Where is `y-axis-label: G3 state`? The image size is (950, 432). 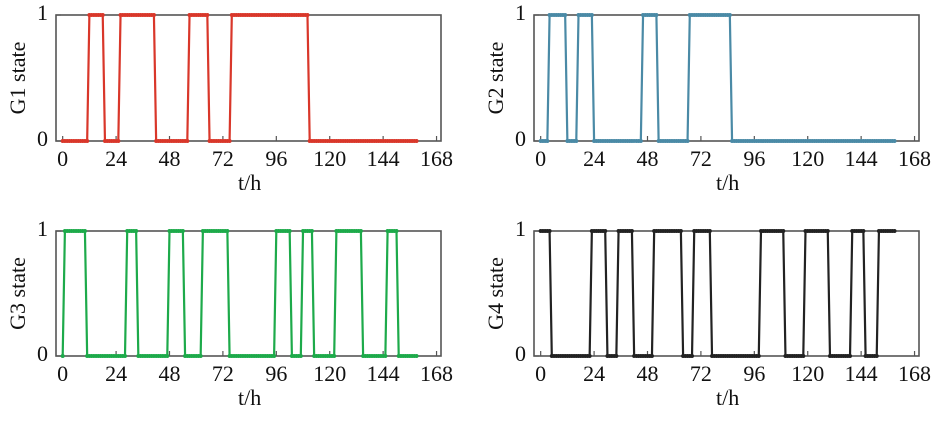 y-axis-label: G3 state is located at coordinates (17, 293).